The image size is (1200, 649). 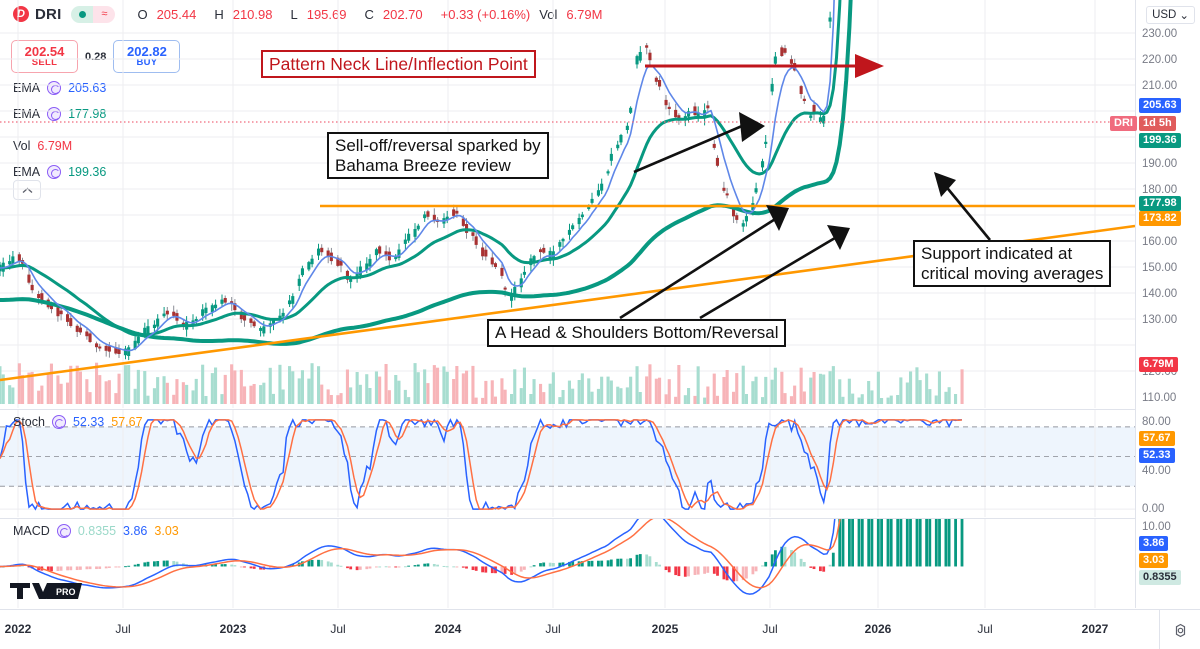 I want to click on macd-pane, so click(x=567, y=563).